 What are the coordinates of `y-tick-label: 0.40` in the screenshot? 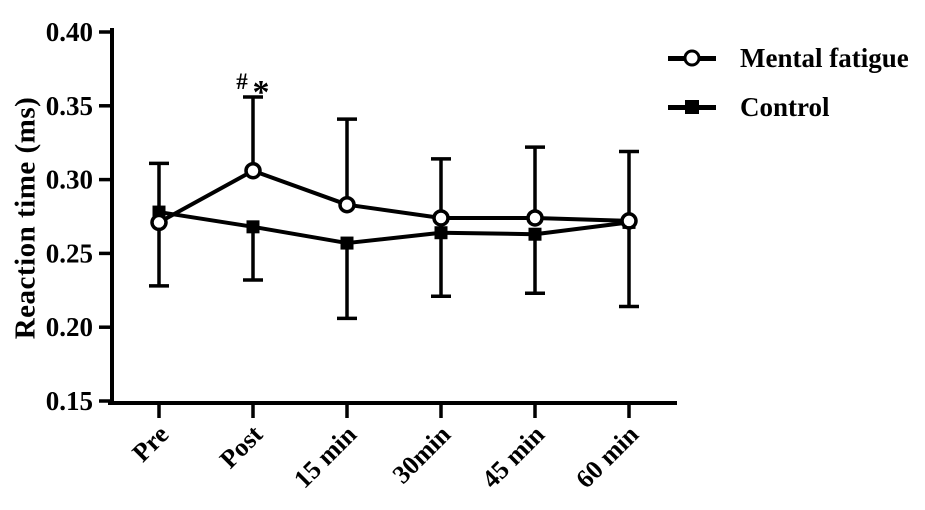 It's located at (69, 32).